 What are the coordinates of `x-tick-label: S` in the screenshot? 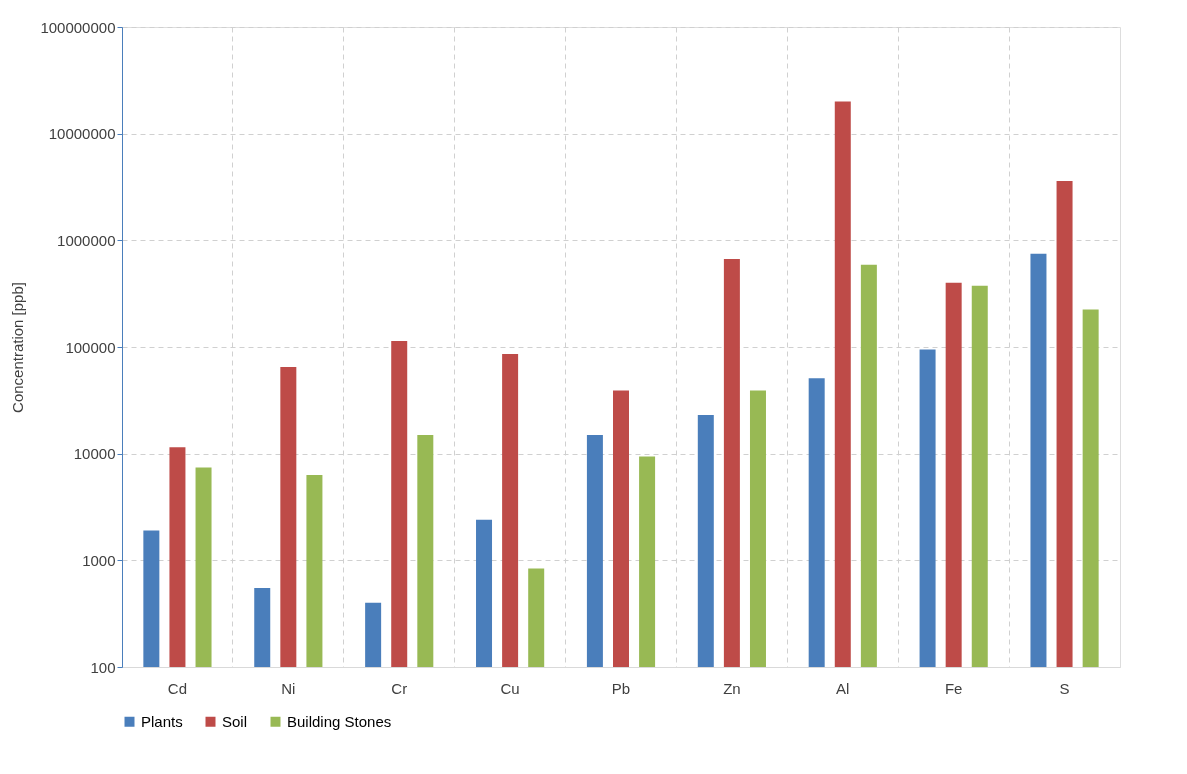 It's located at (1064, 688).